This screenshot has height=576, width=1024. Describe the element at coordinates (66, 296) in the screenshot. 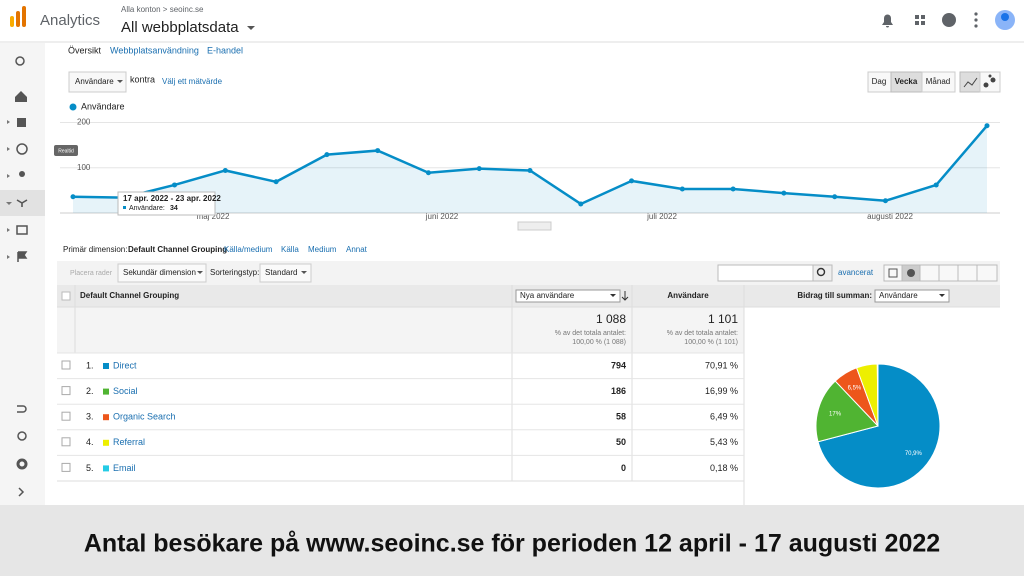

I see `select-all-checkbox` at that location.